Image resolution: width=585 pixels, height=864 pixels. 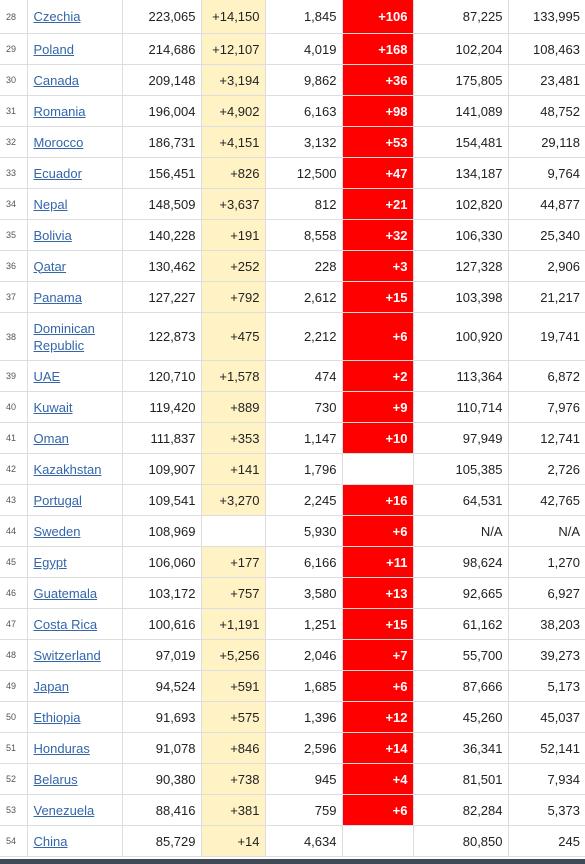 What do you see at coordinates (61, 748) in the screenshot?
I see `country-link: Honduras` at bounding box center [61, 748].